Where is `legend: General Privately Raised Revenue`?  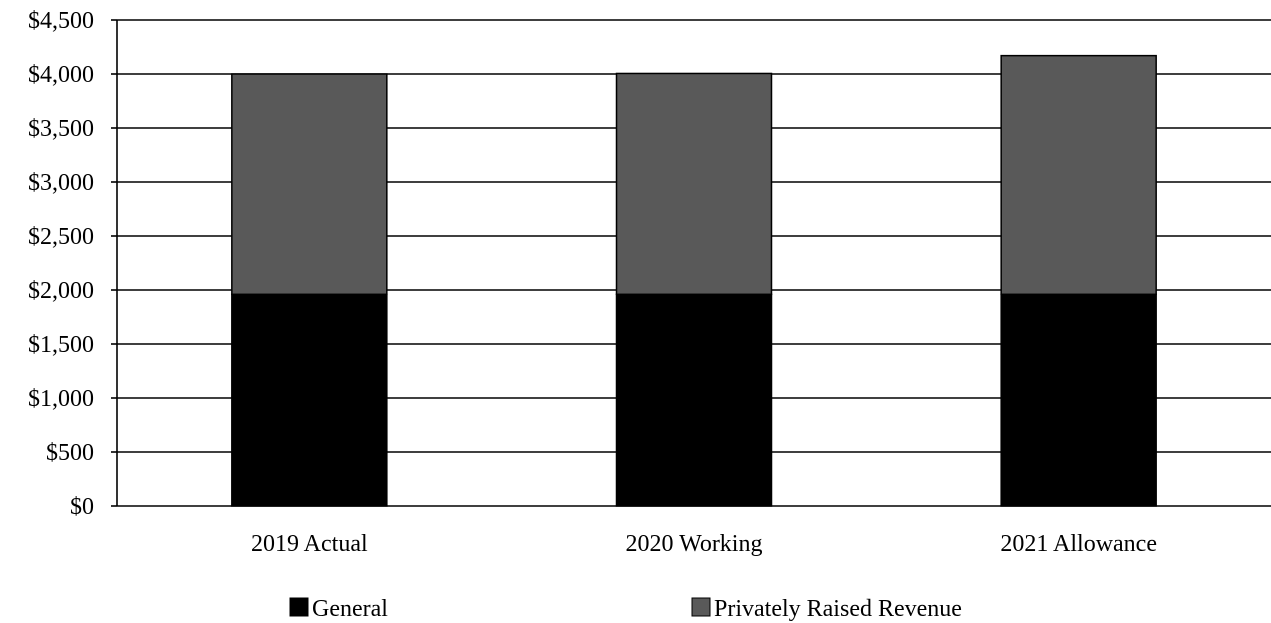
legend: General Privately Raised Revenue is located at coordinates (625, 609).